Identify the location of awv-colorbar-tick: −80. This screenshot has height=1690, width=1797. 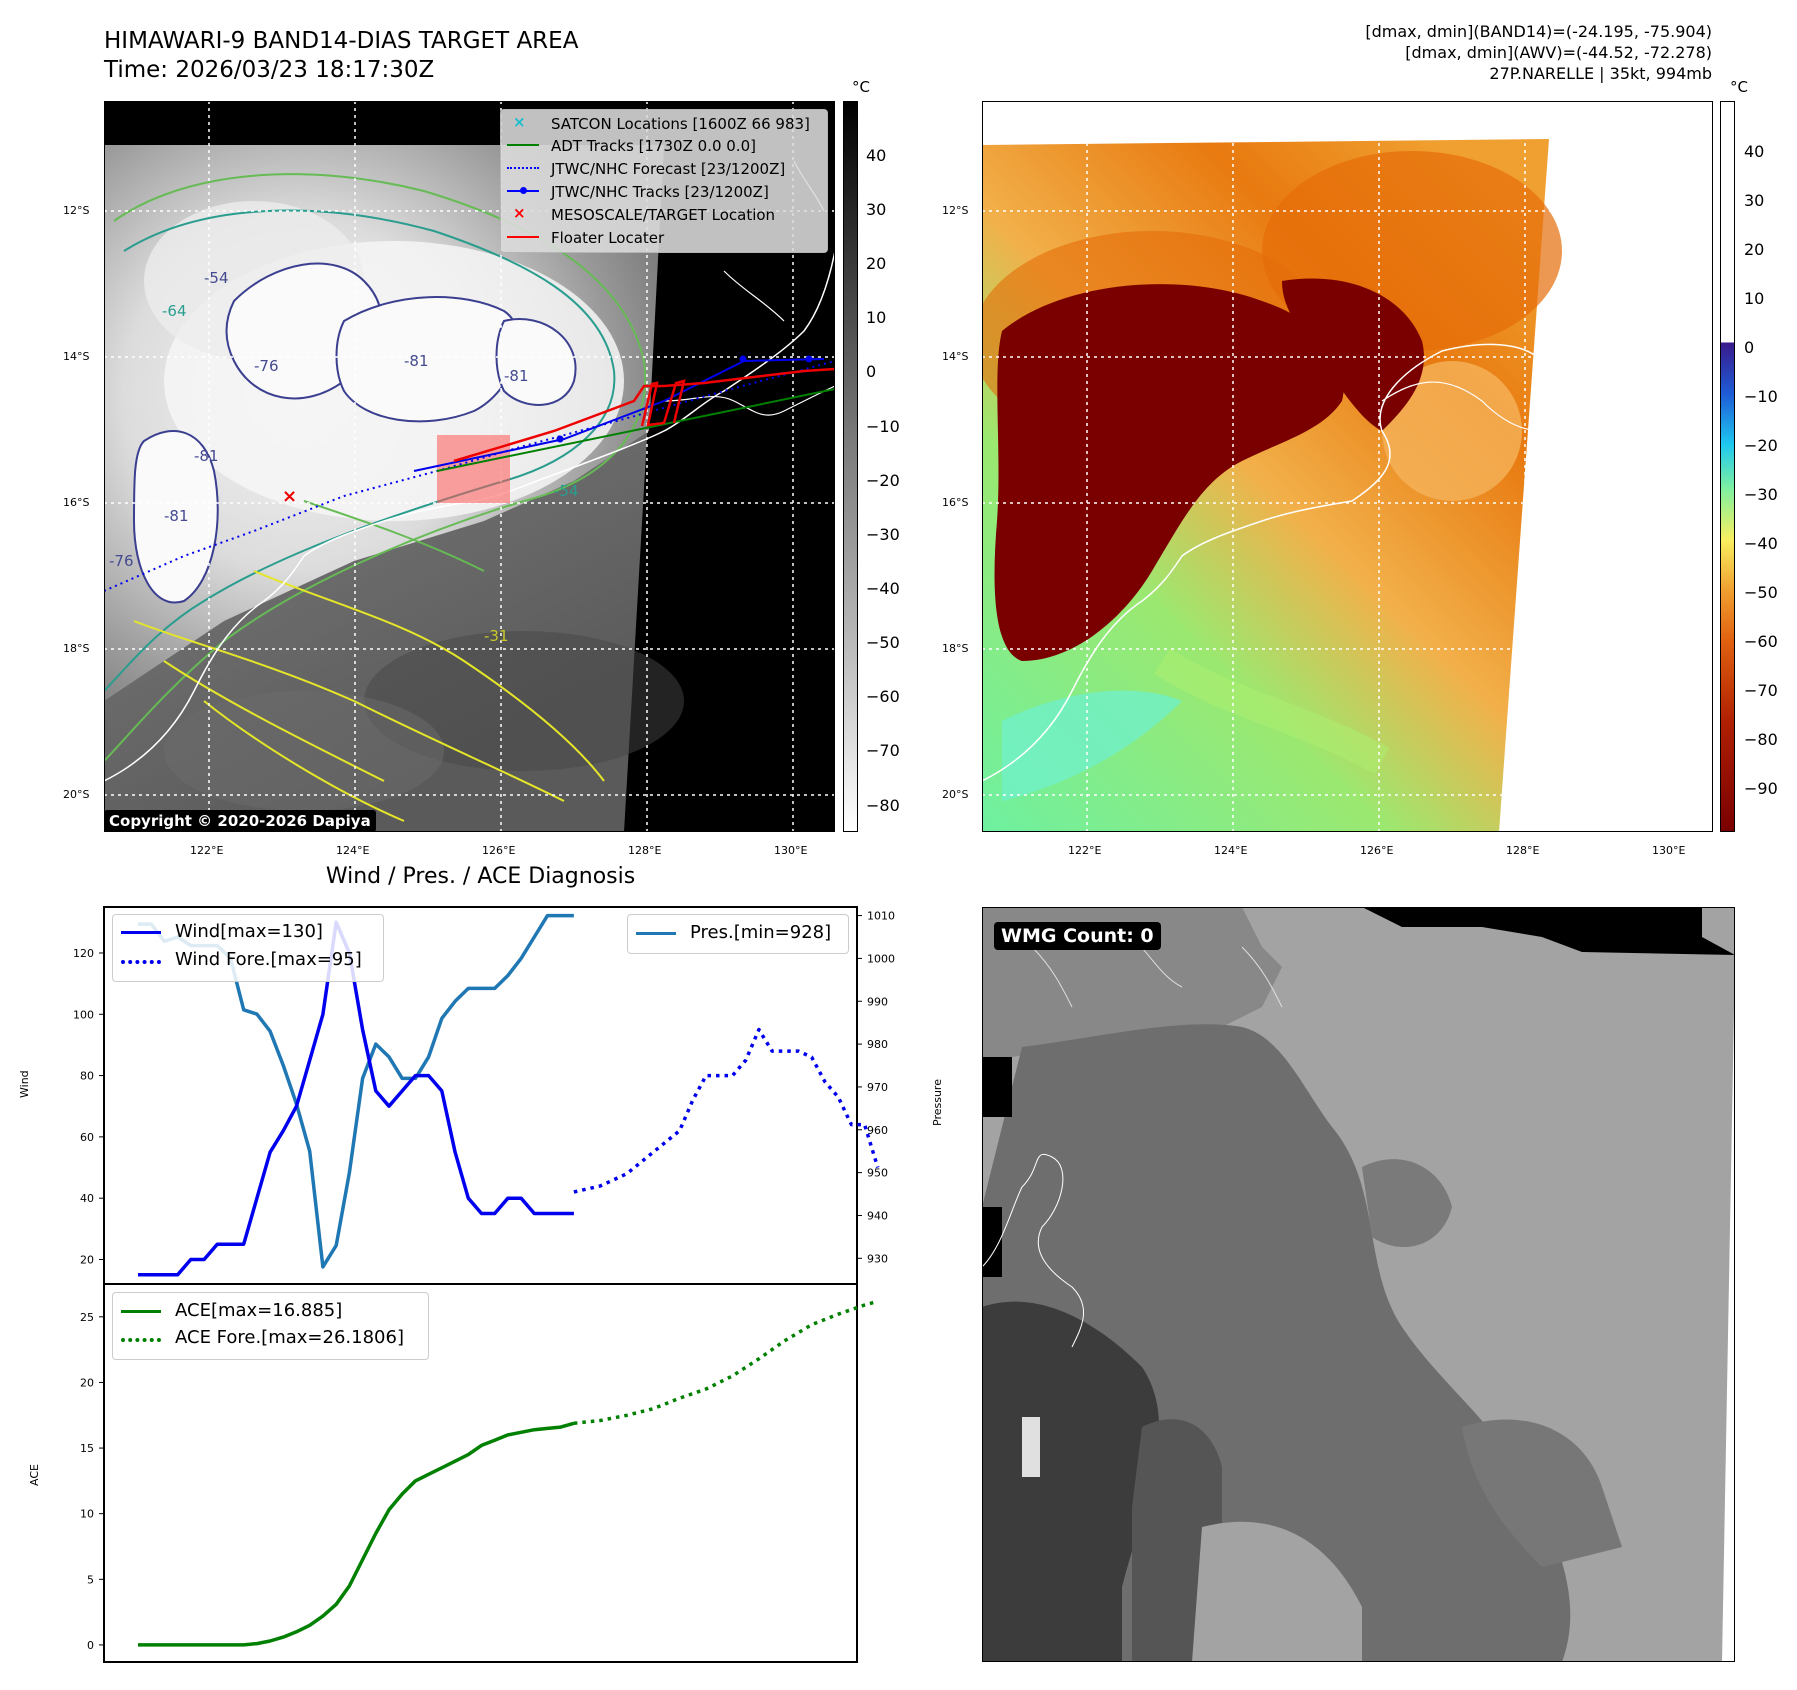
(1761, 739).